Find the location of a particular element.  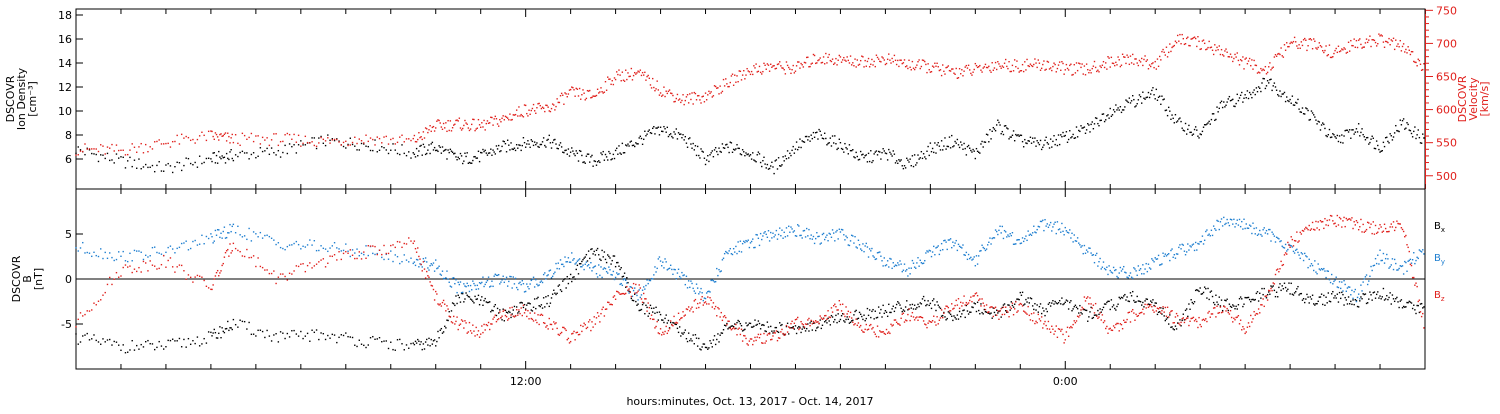

density-tick-label: 12 is located at coordinates (65, 87).